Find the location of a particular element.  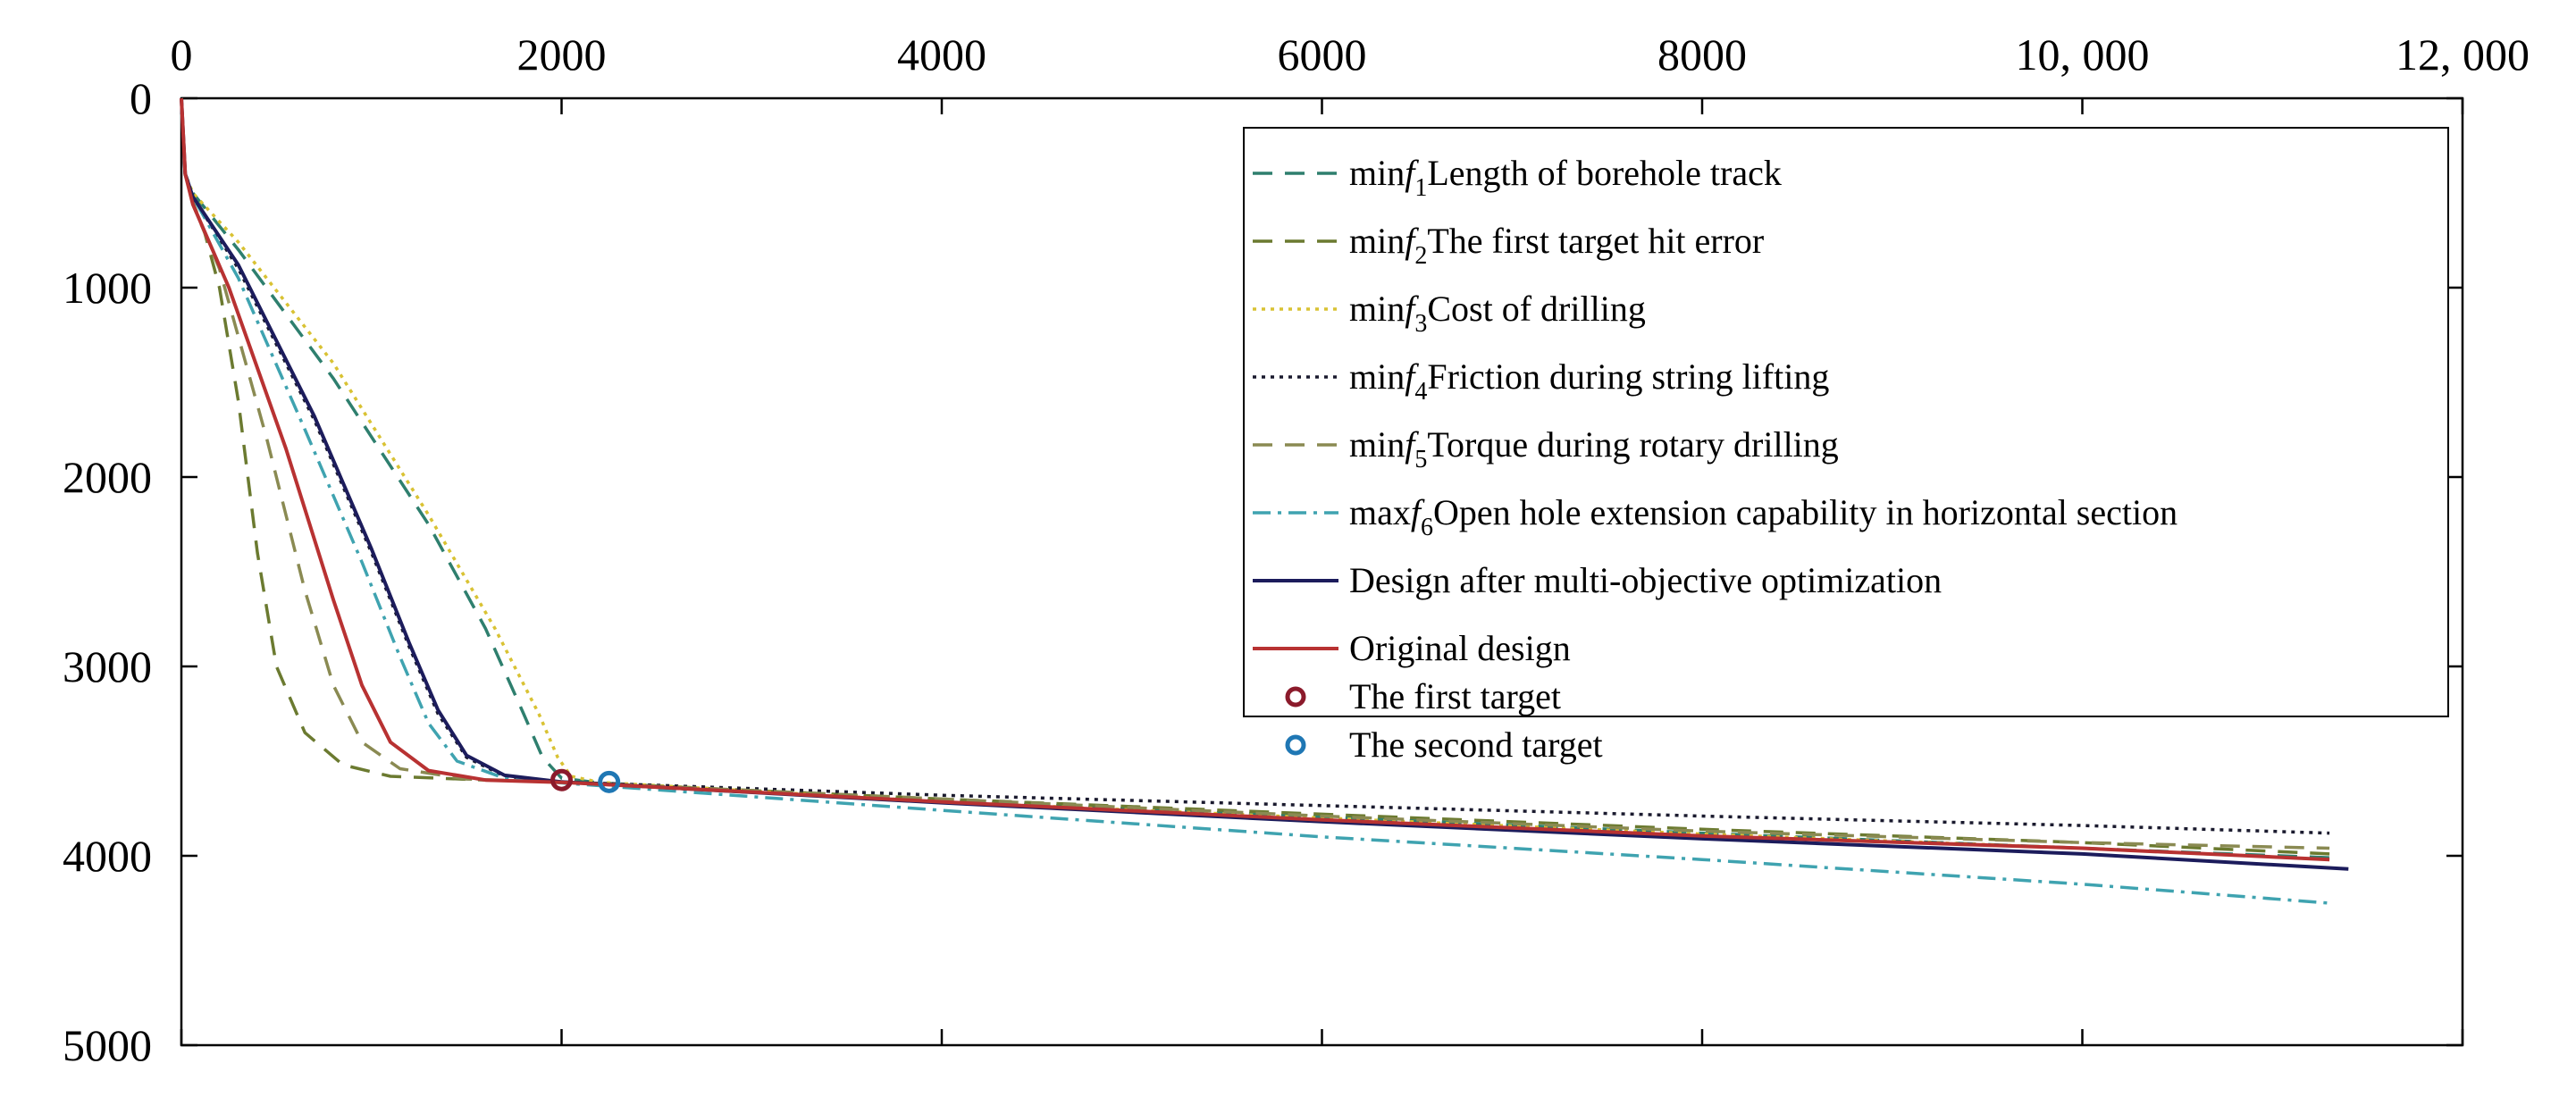

x-tick-label: 8000 is located at coordinates (1702, 54).